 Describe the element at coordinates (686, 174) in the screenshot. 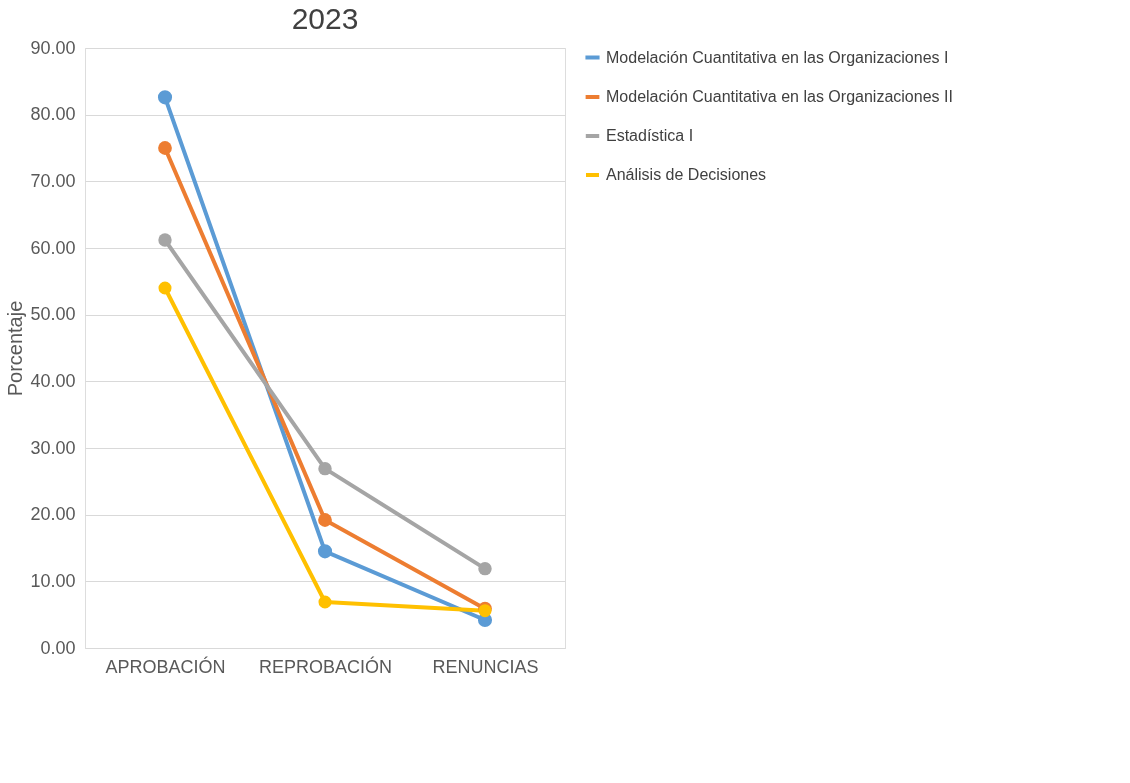

I see `legend-label: Análisis de Decisiones` at that location.